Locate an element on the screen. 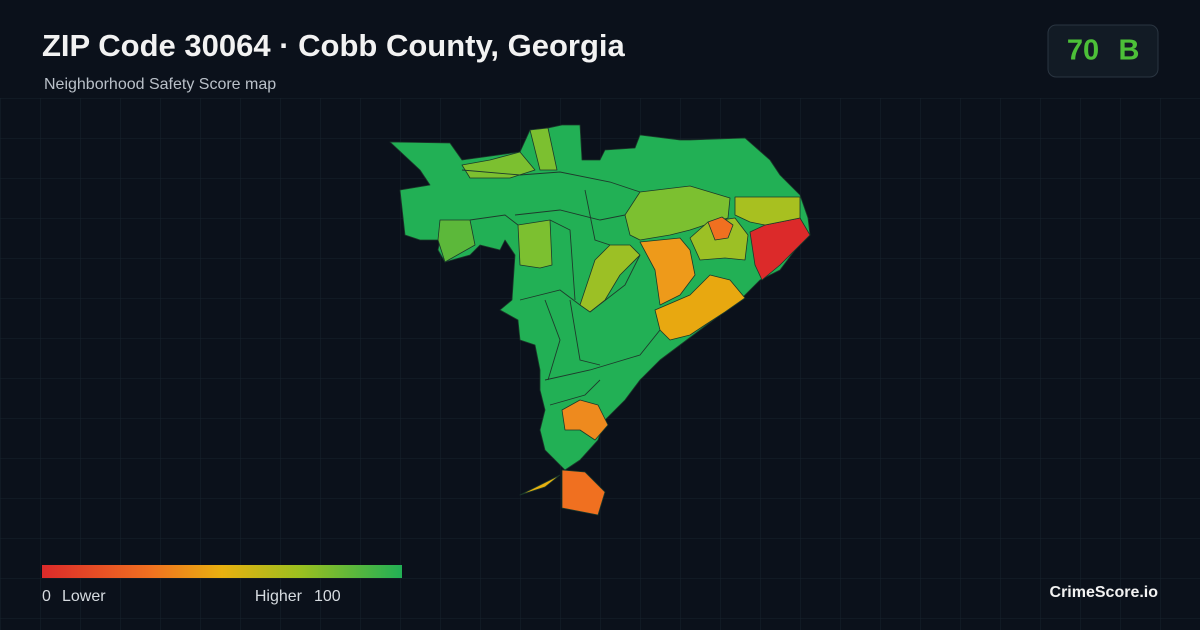 The height and width of the screenshot is (630, 1200). legend-gradient is located at coordinates (222, 571).